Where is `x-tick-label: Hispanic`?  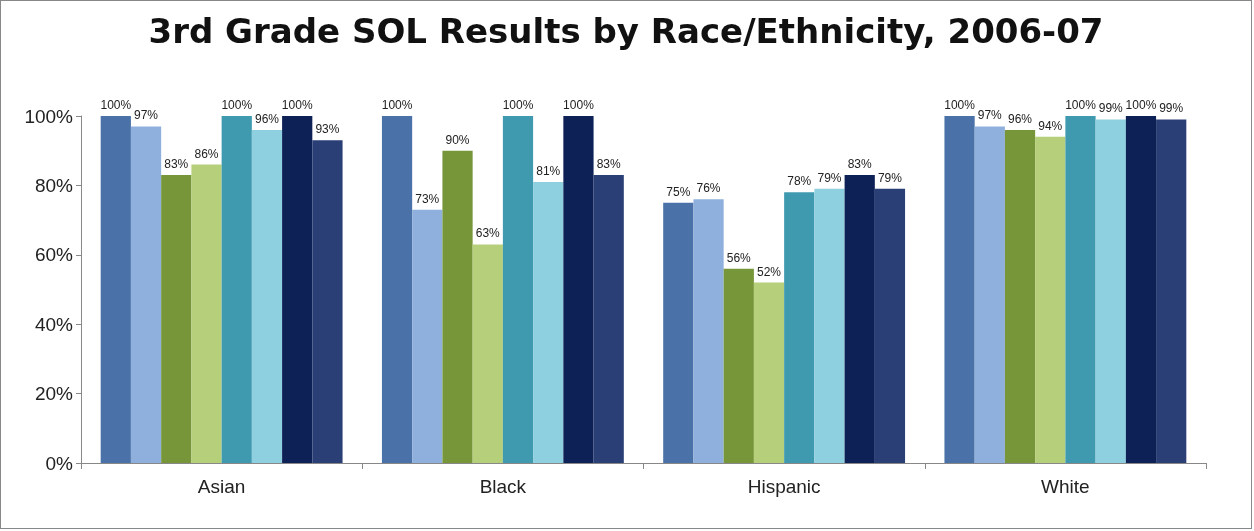
x-tick-label: Hispanic is located at coordinates (784, 486).